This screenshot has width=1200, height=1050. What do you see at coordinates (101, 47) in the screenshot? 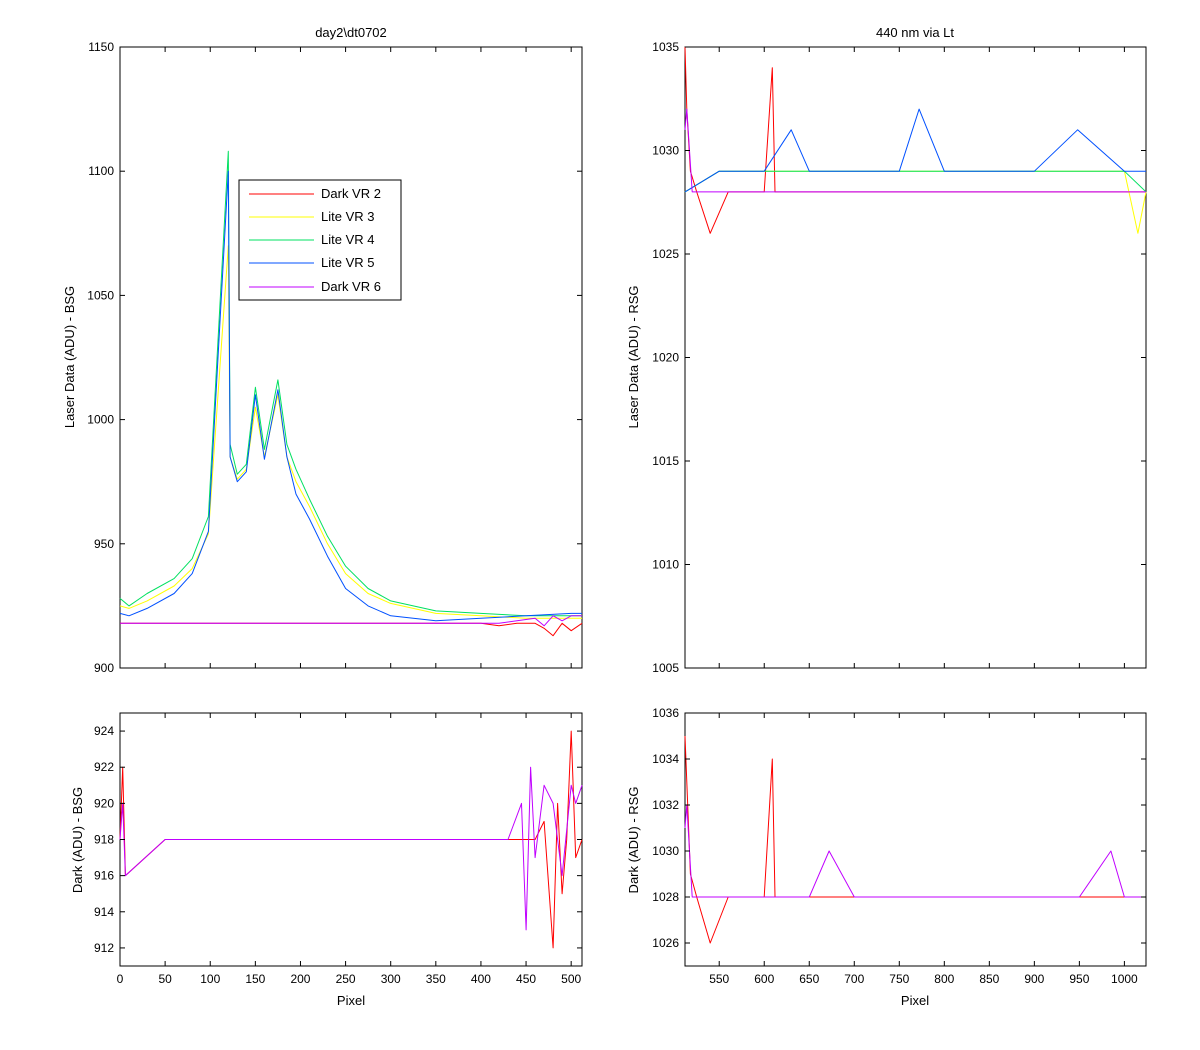
I see `y-tick-label: 1150` at bounding box center [101, 47].